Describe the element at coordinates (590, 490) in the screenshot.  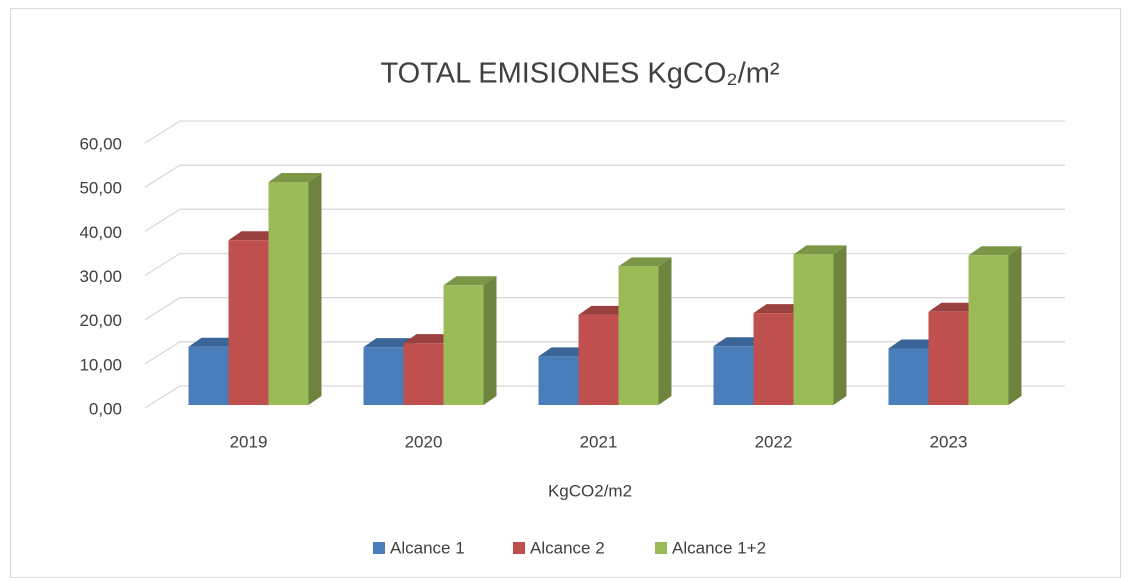
I see `axis-label: KgCO2/m2` at that location.